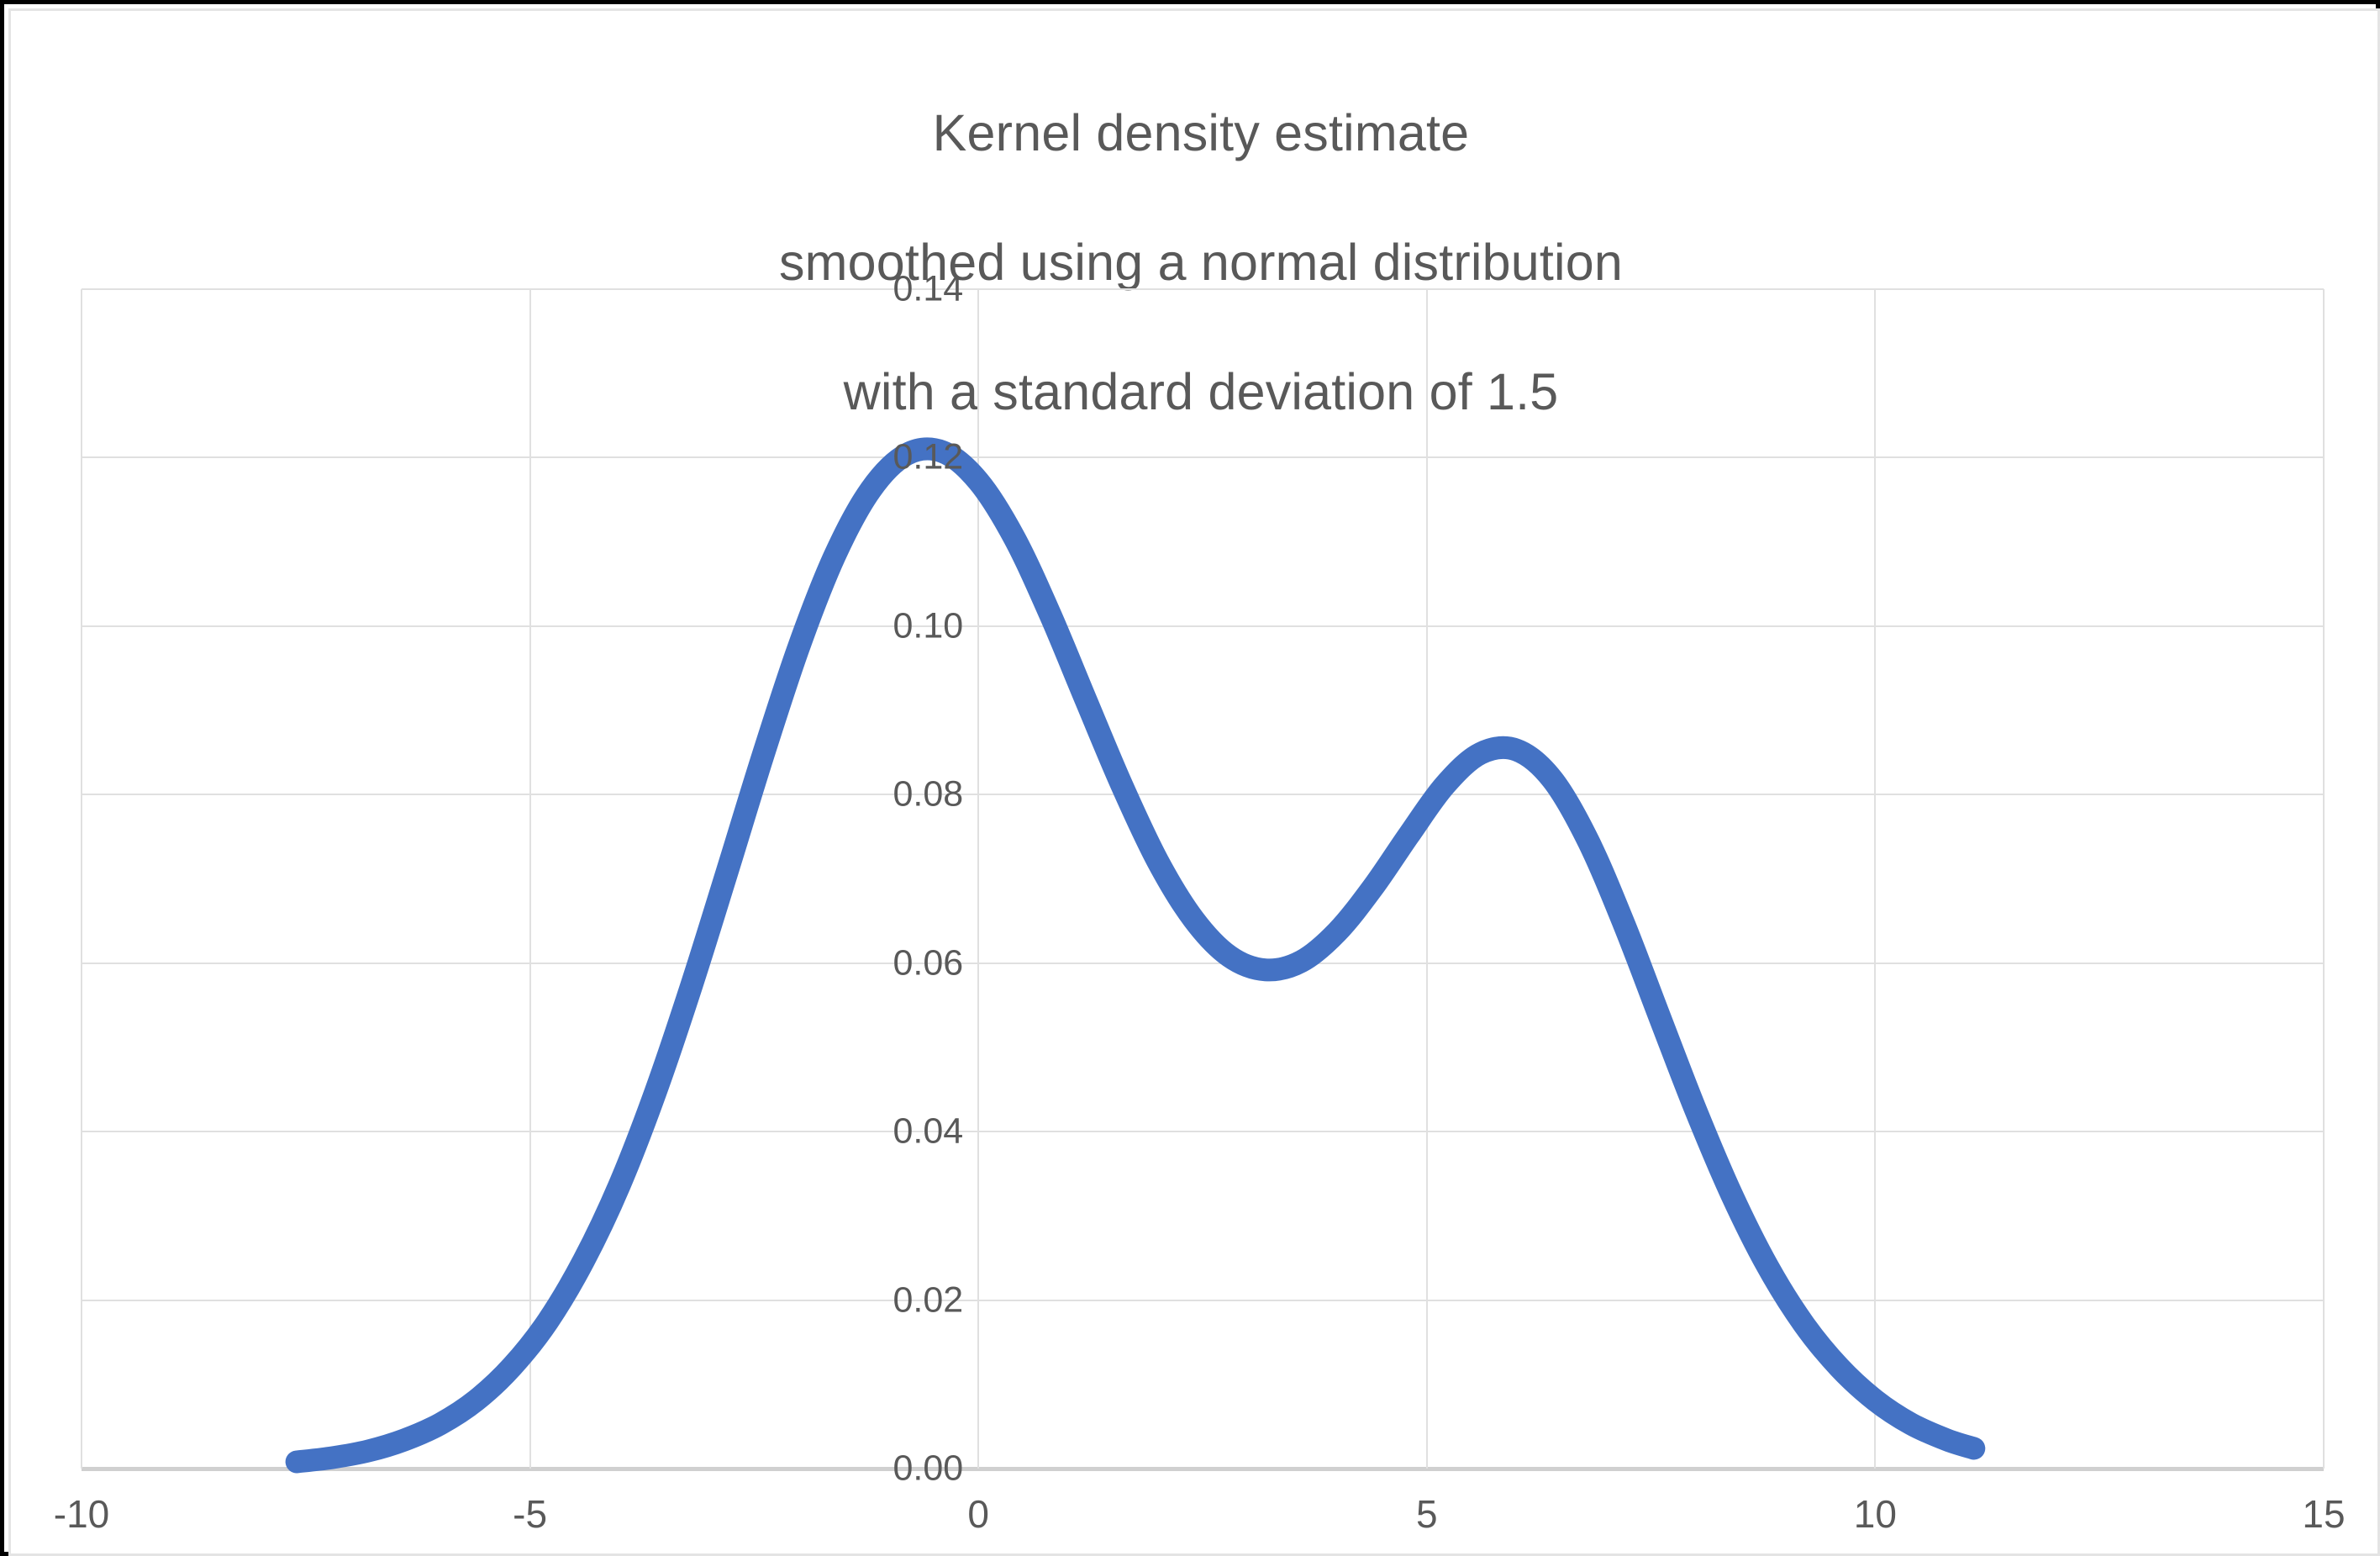 Image resolution: width=2380 pixels, height=1556 pixels. I want to click on y-axis-tick-label: 0.02, so click(929, 1300).